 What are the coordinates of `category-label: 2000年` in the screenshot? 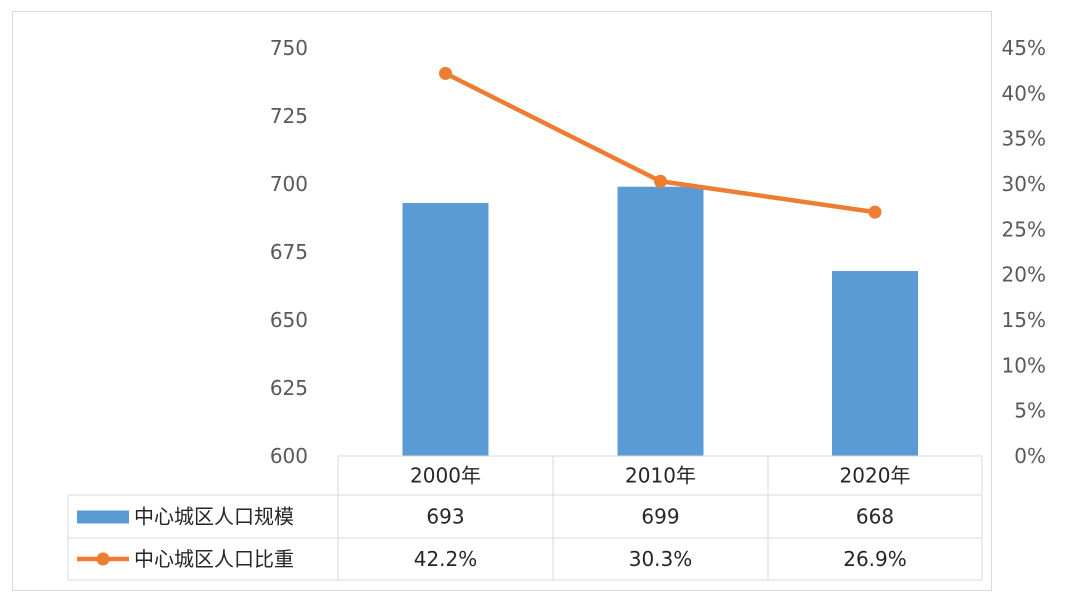 It's located at (445, 476).